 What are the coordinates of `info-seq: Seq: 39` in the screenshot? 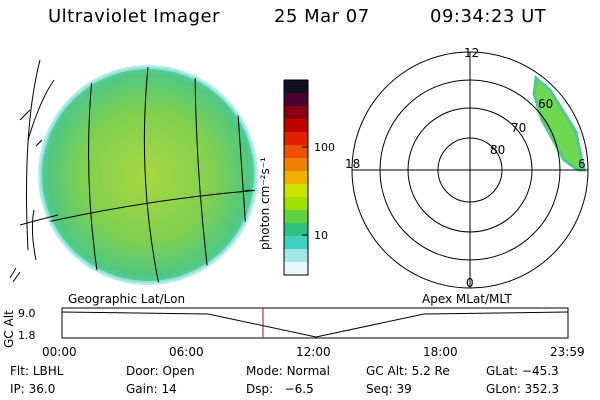 It's located at (389, 389).